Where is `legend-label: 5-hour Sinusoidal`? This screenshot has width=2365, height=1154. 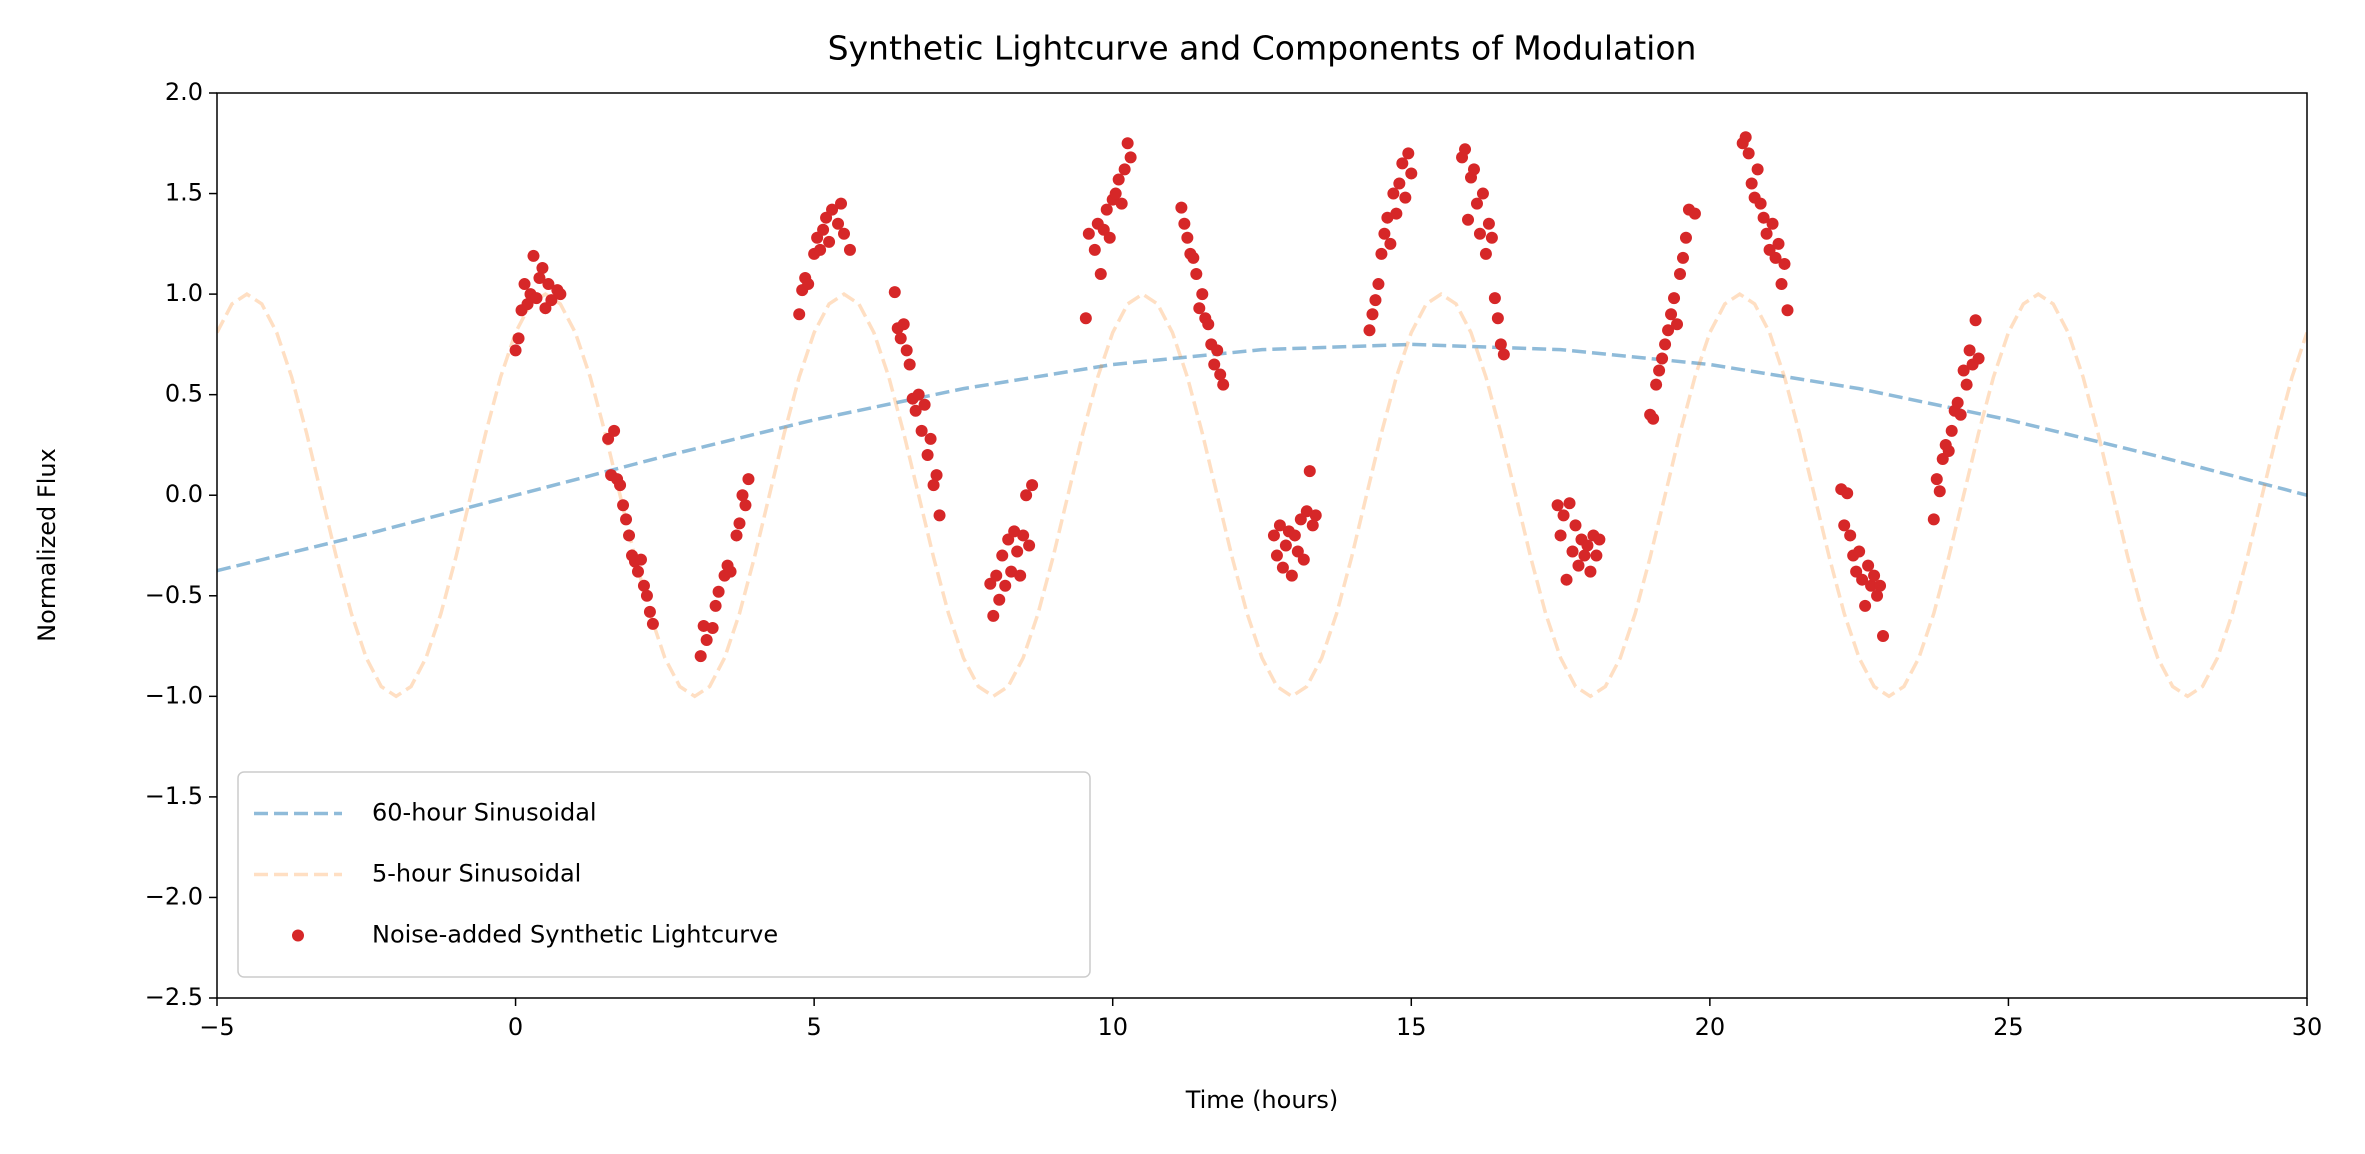 legend-label: 5-hour Sinusoidal is located at coordinates (476, 874).